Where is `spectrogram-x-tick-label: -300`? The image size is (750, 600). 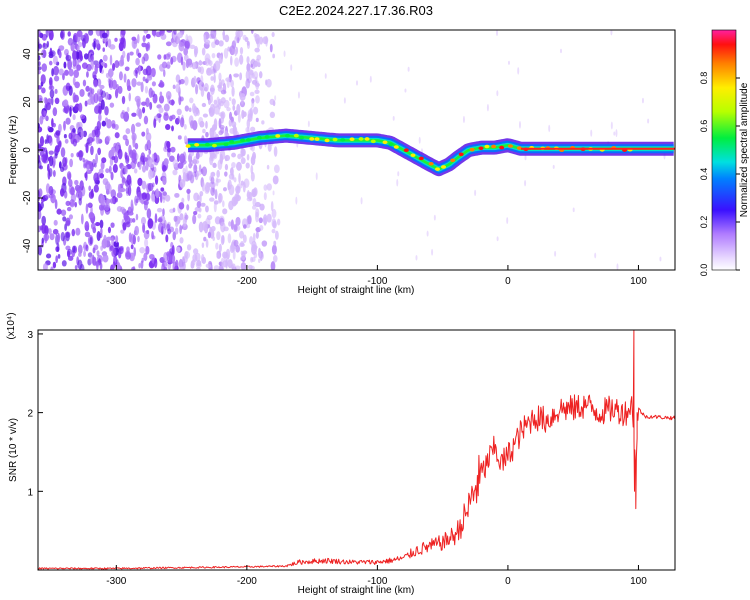
spectrogram-x-tick-label: -300 is located at coordinates (116, 281).